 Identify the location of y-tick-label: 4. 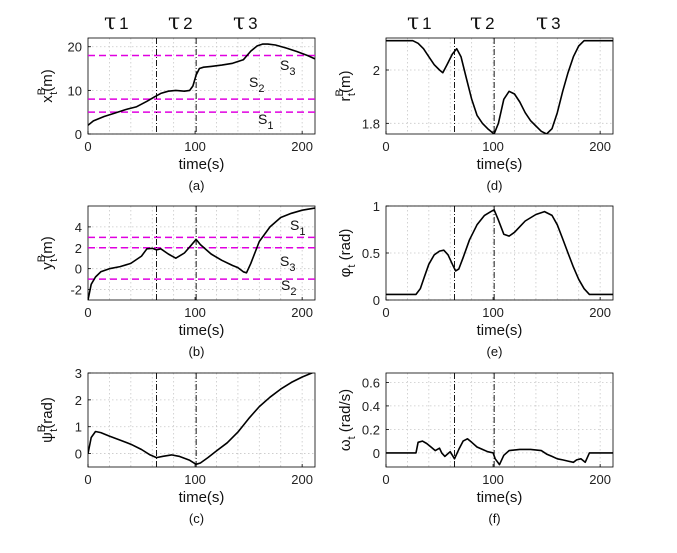
(78, 227).